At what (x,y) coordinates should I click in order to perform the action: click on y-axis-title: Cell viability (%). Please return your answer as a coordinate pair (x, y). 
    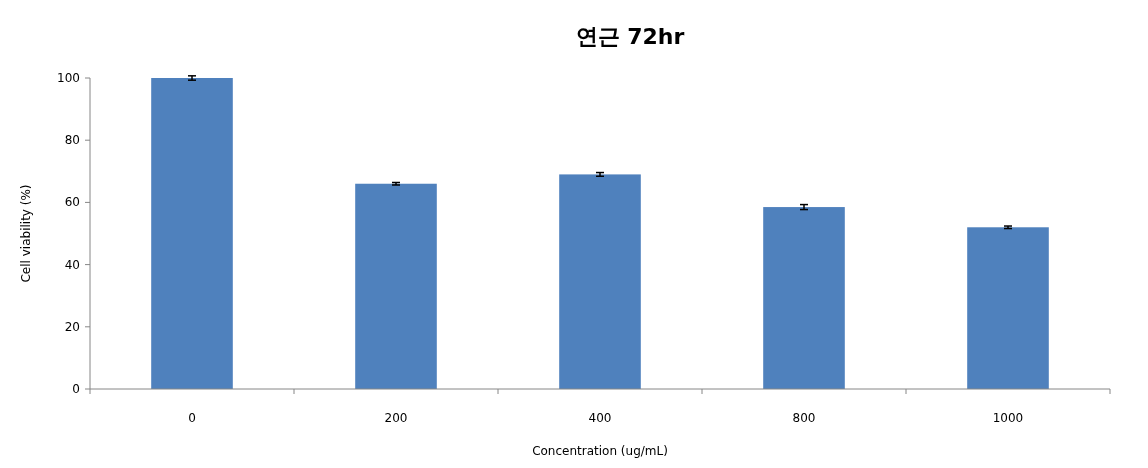
    Looking at the image, I should click on (26, 233).